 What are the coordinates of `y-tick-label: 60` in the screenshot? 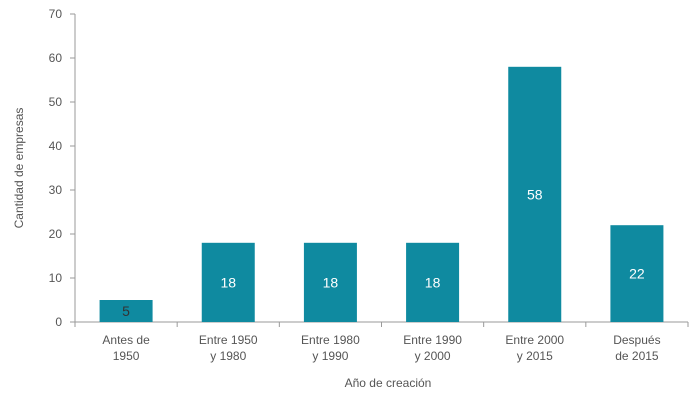 It's located at (56, 58).